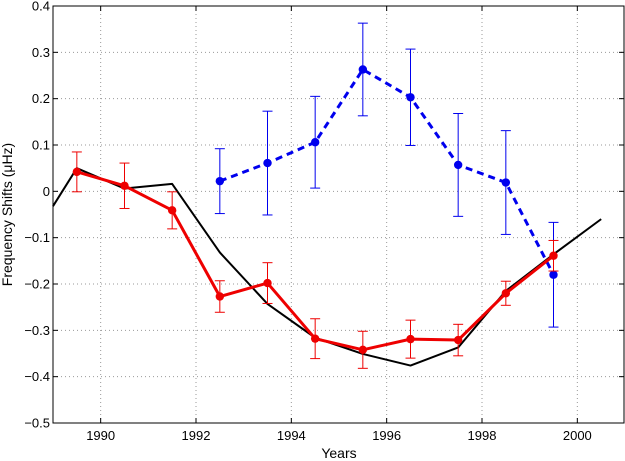 Image resolution: width=625 pixels, height=461 pixels. What do you see at coordinates (41, 7) in the screenshot?
I see `y-tick-label: 0.4` at bounding box center [41, 7].